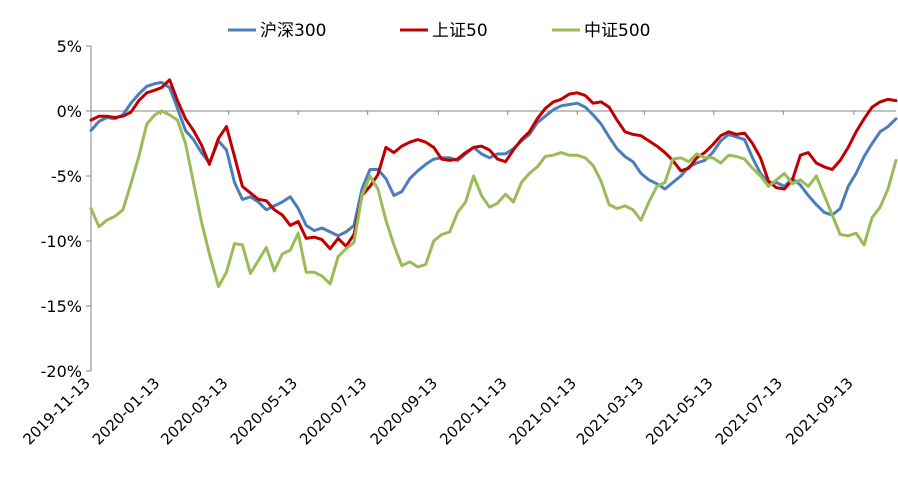 The height and width of the screenshot is (487, 898). Describe the element at coordinates (194, 411) in the screenshot. I see `x-tick-label: 2020-03-13` at that location.